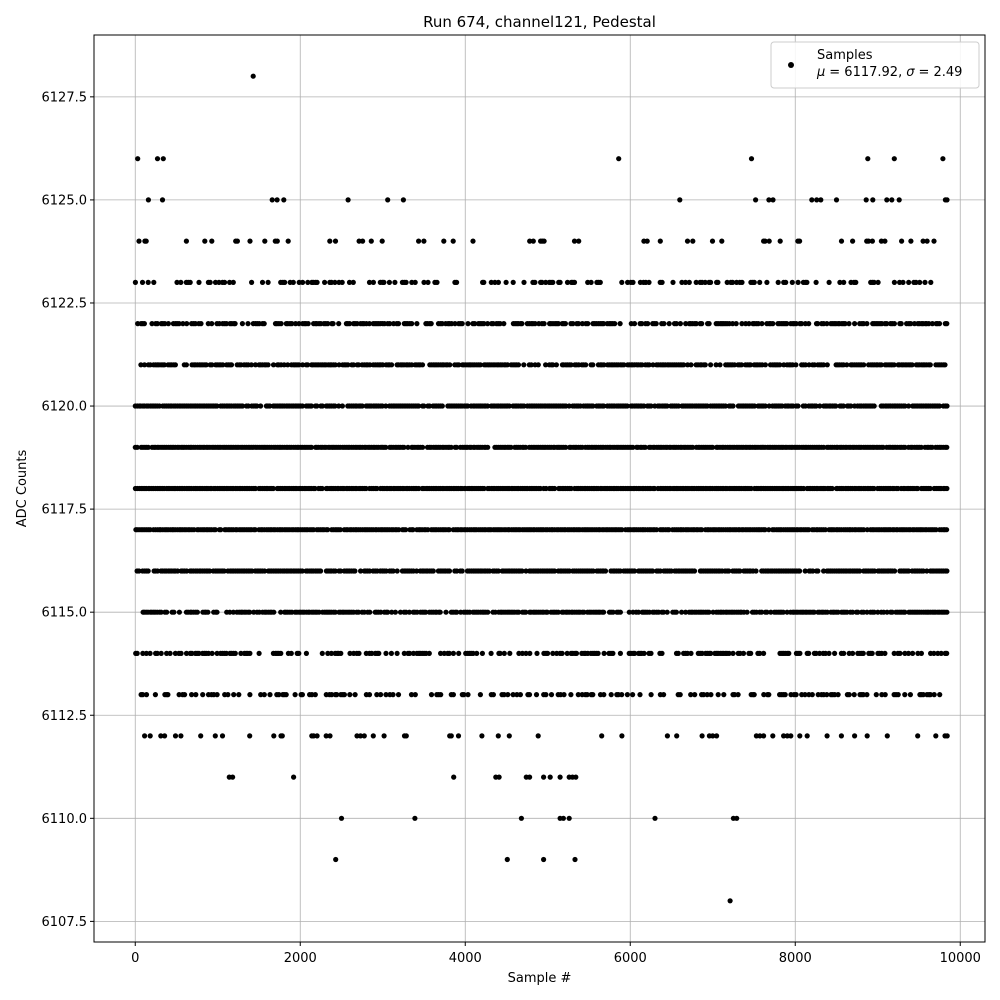 The height and width of the screenshot is (1000, 1000). Describe the element at coordinates (65, 819) in the screenshot. I see `y-tick-label: 6110.0` at that location.